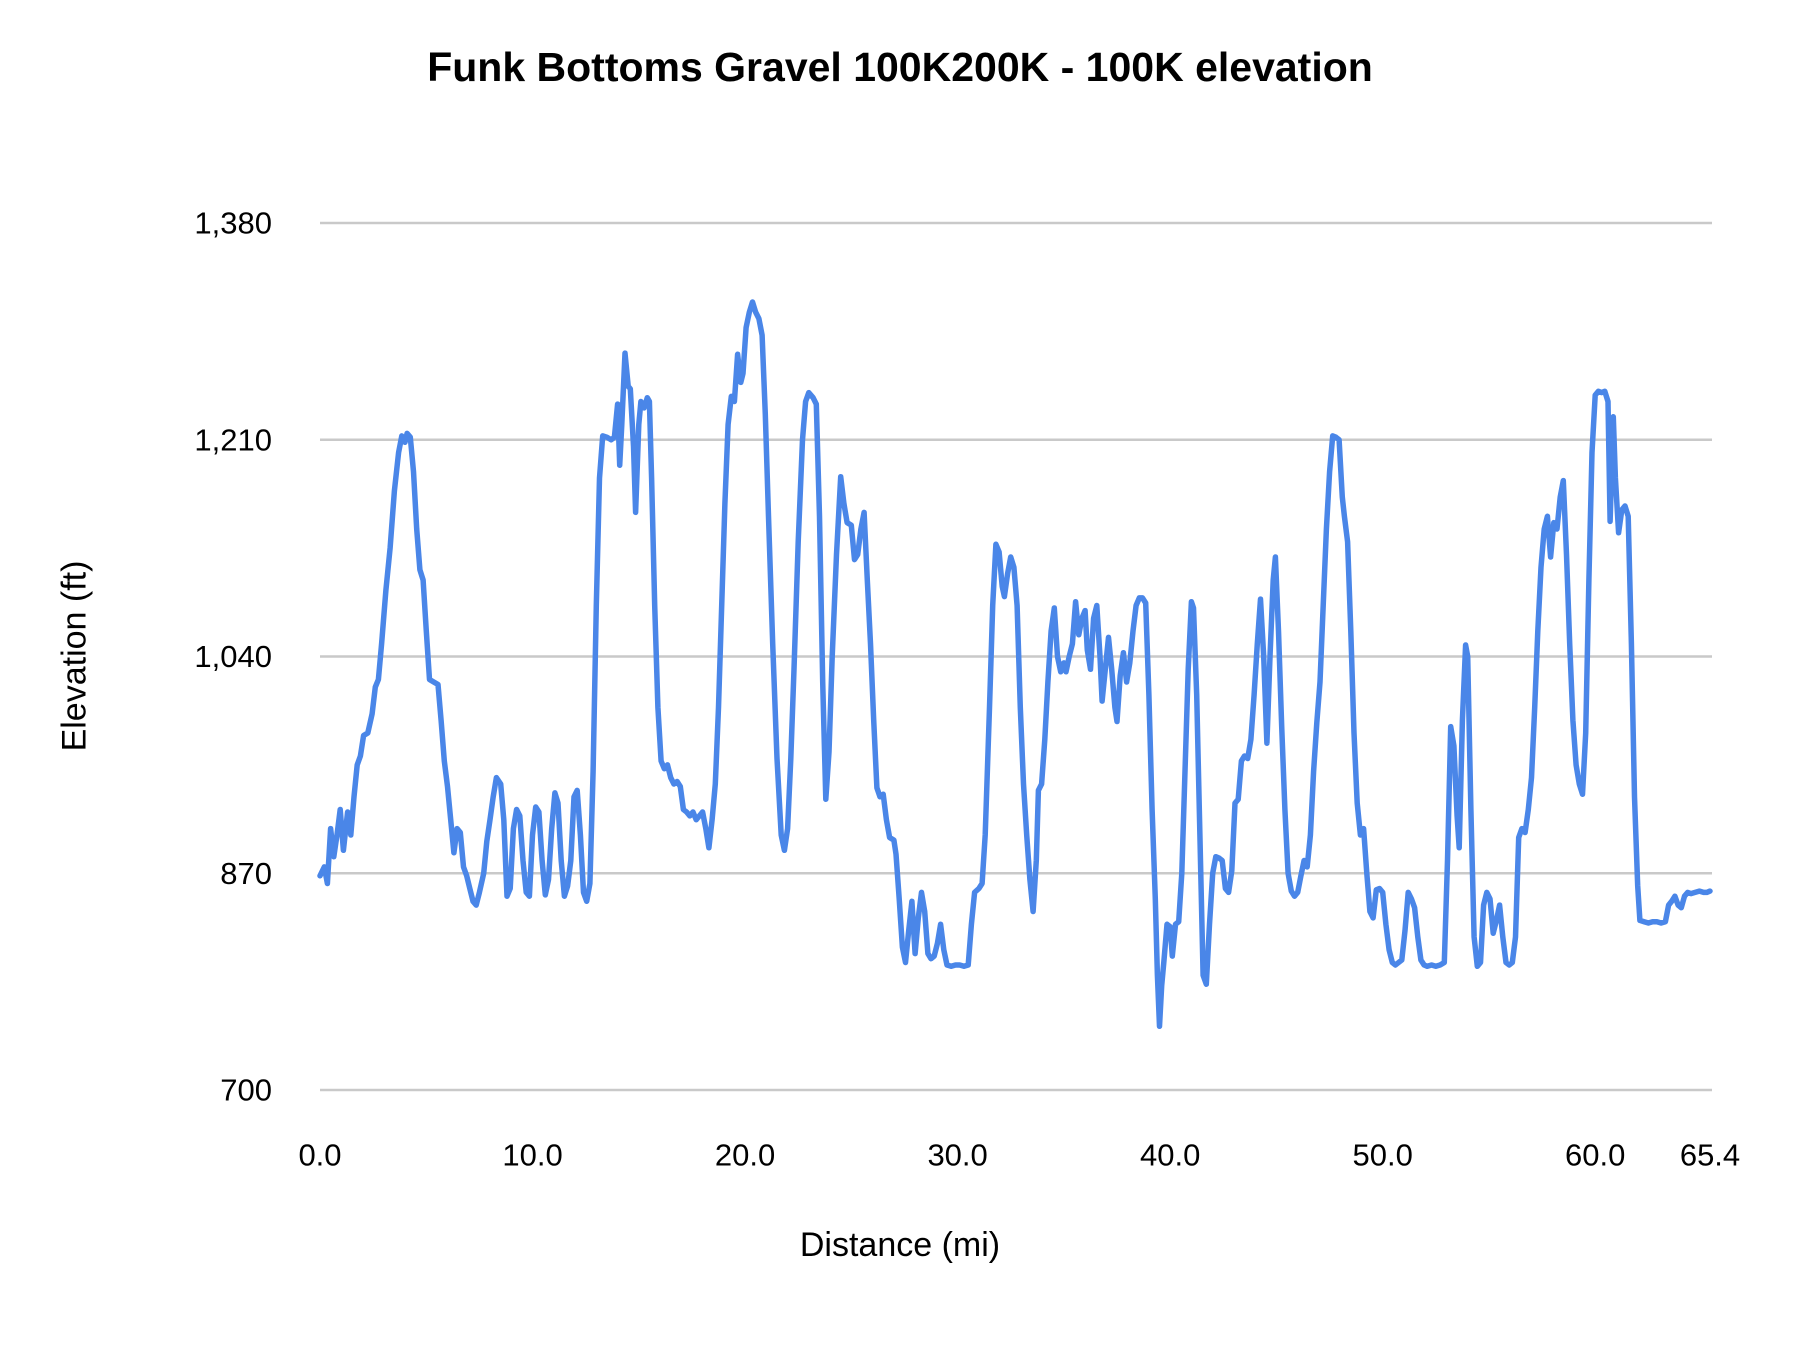 The height and width of the screenshot is (1350, 1800). Describe the element at coordinates (957, 1155) in the screenshot. I see `x-tick-label: 30.0` at that location.